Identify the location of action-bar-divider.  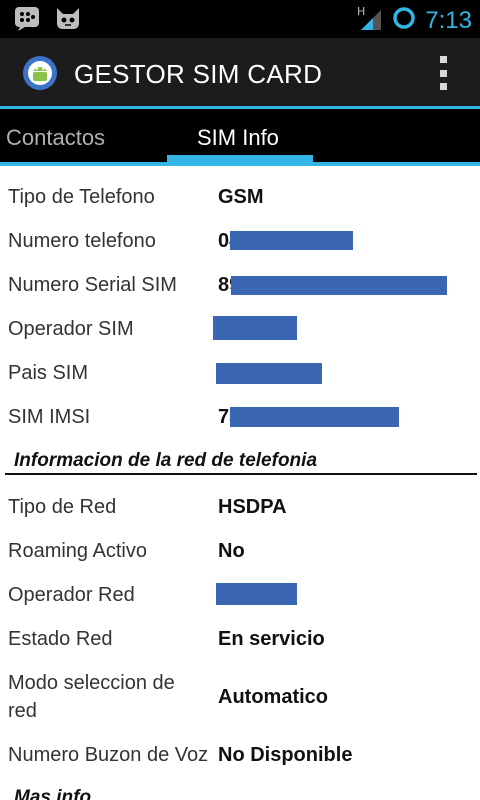
(240, 107).